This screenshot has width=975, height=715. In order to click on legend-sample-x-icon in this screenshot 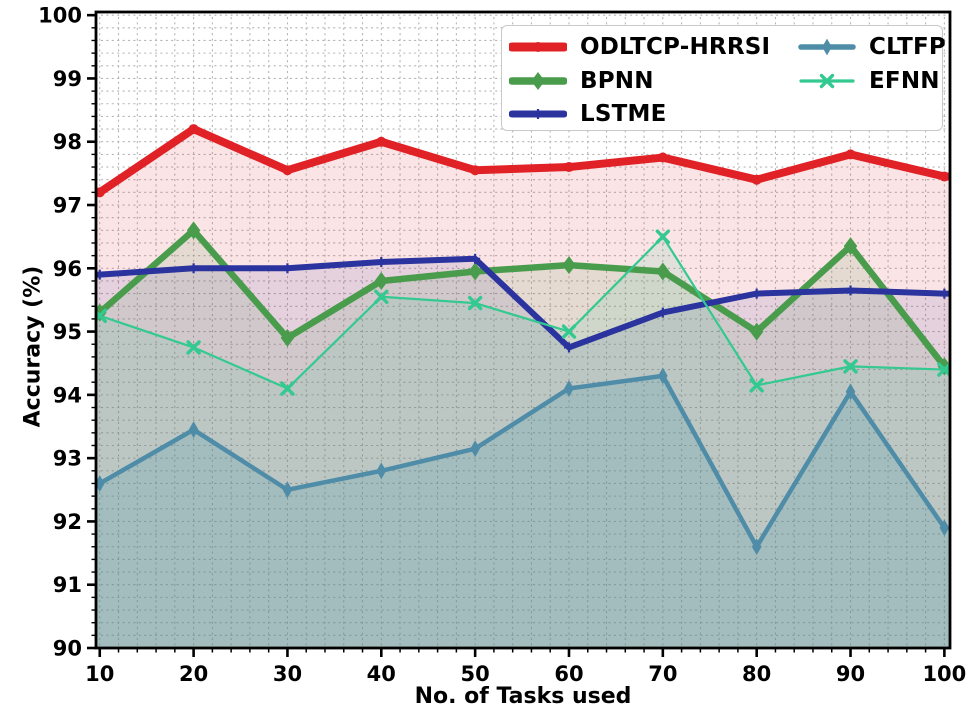, I will do `click(827, 81)`.